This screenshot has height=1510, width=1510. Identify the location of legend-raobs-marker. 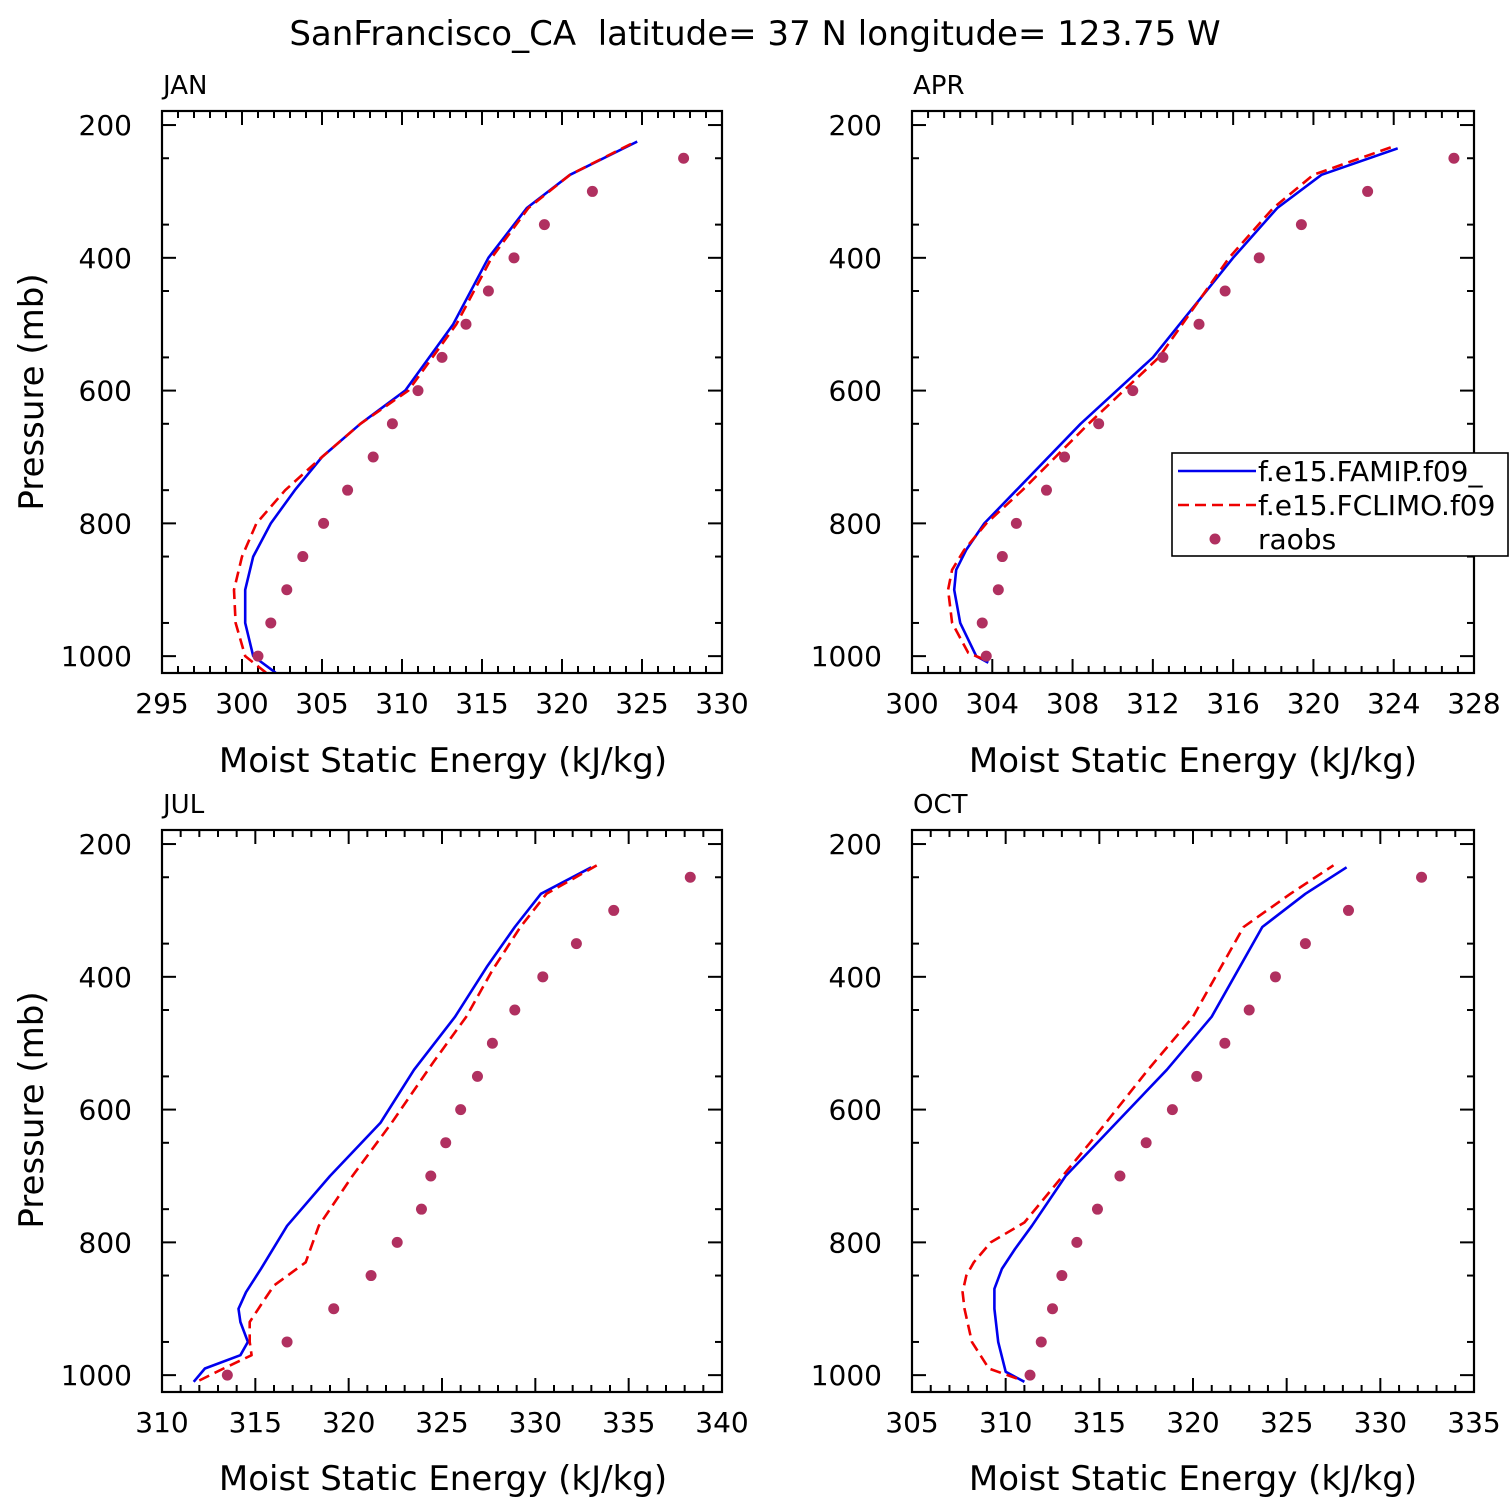
(1215, 539).